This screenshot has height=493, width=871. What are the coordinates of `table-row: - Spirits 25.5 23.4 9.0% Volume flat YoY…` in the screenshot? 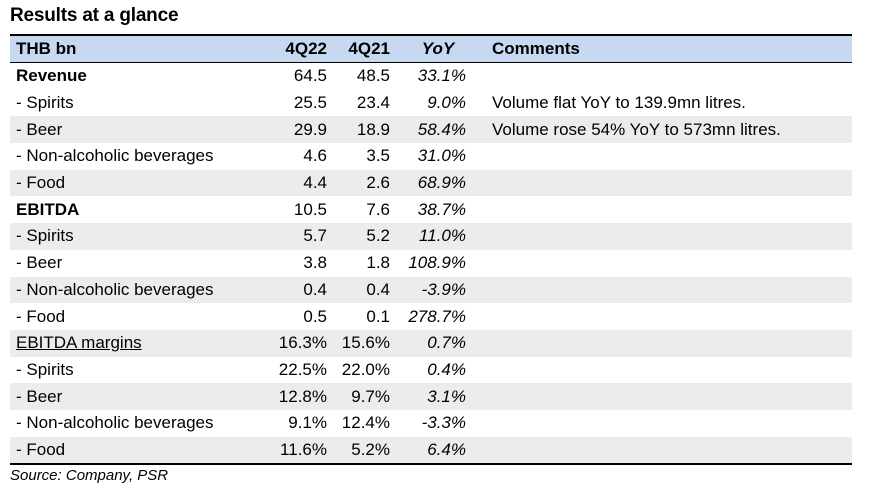 It's located at (431, 103).